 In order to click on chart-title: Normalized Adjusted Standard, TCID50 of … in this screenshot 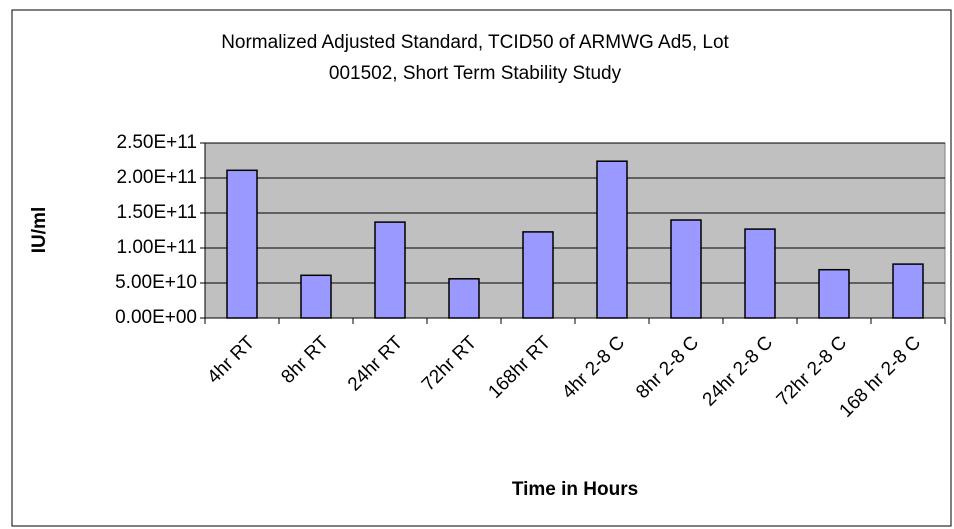, I will do `click(475, 42)`.